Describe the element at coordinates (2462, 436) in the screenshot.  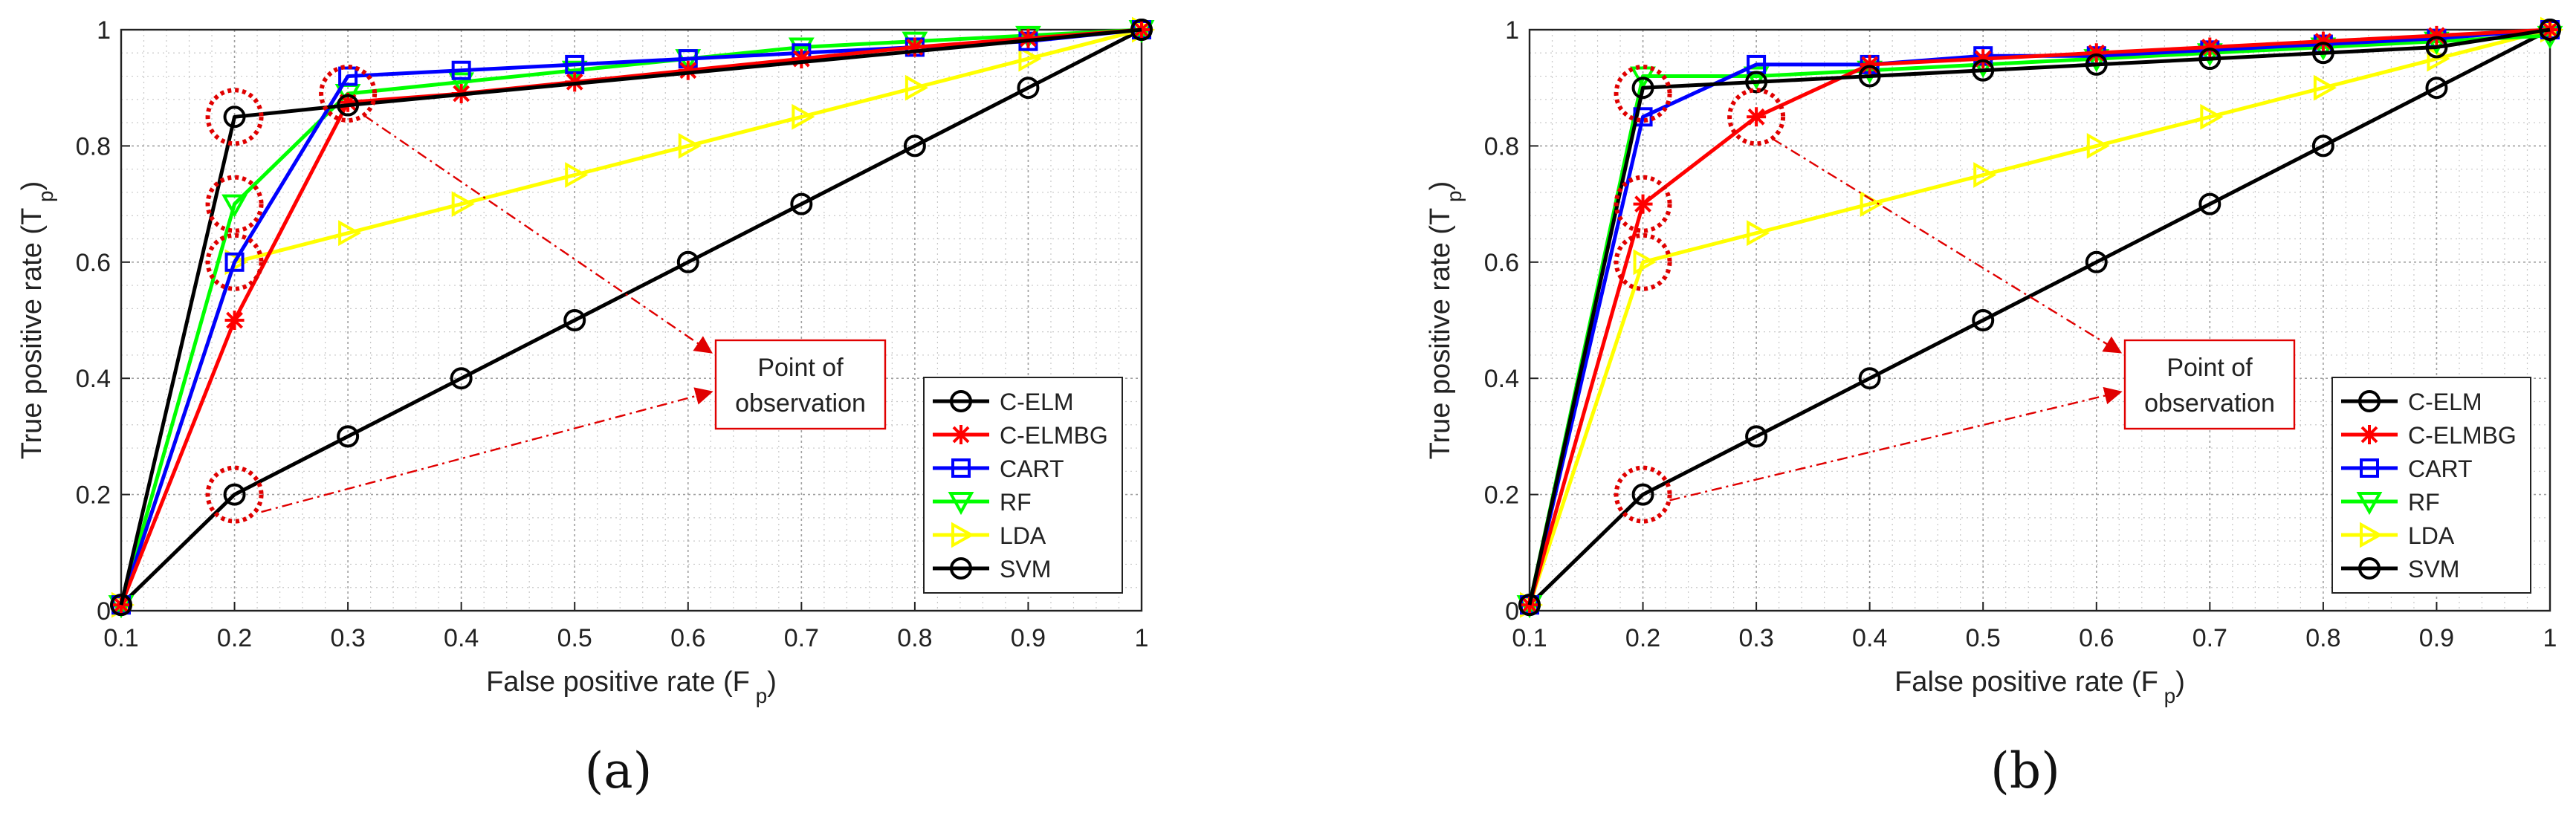
I see `legend-label: C-ELMBG` at that location.